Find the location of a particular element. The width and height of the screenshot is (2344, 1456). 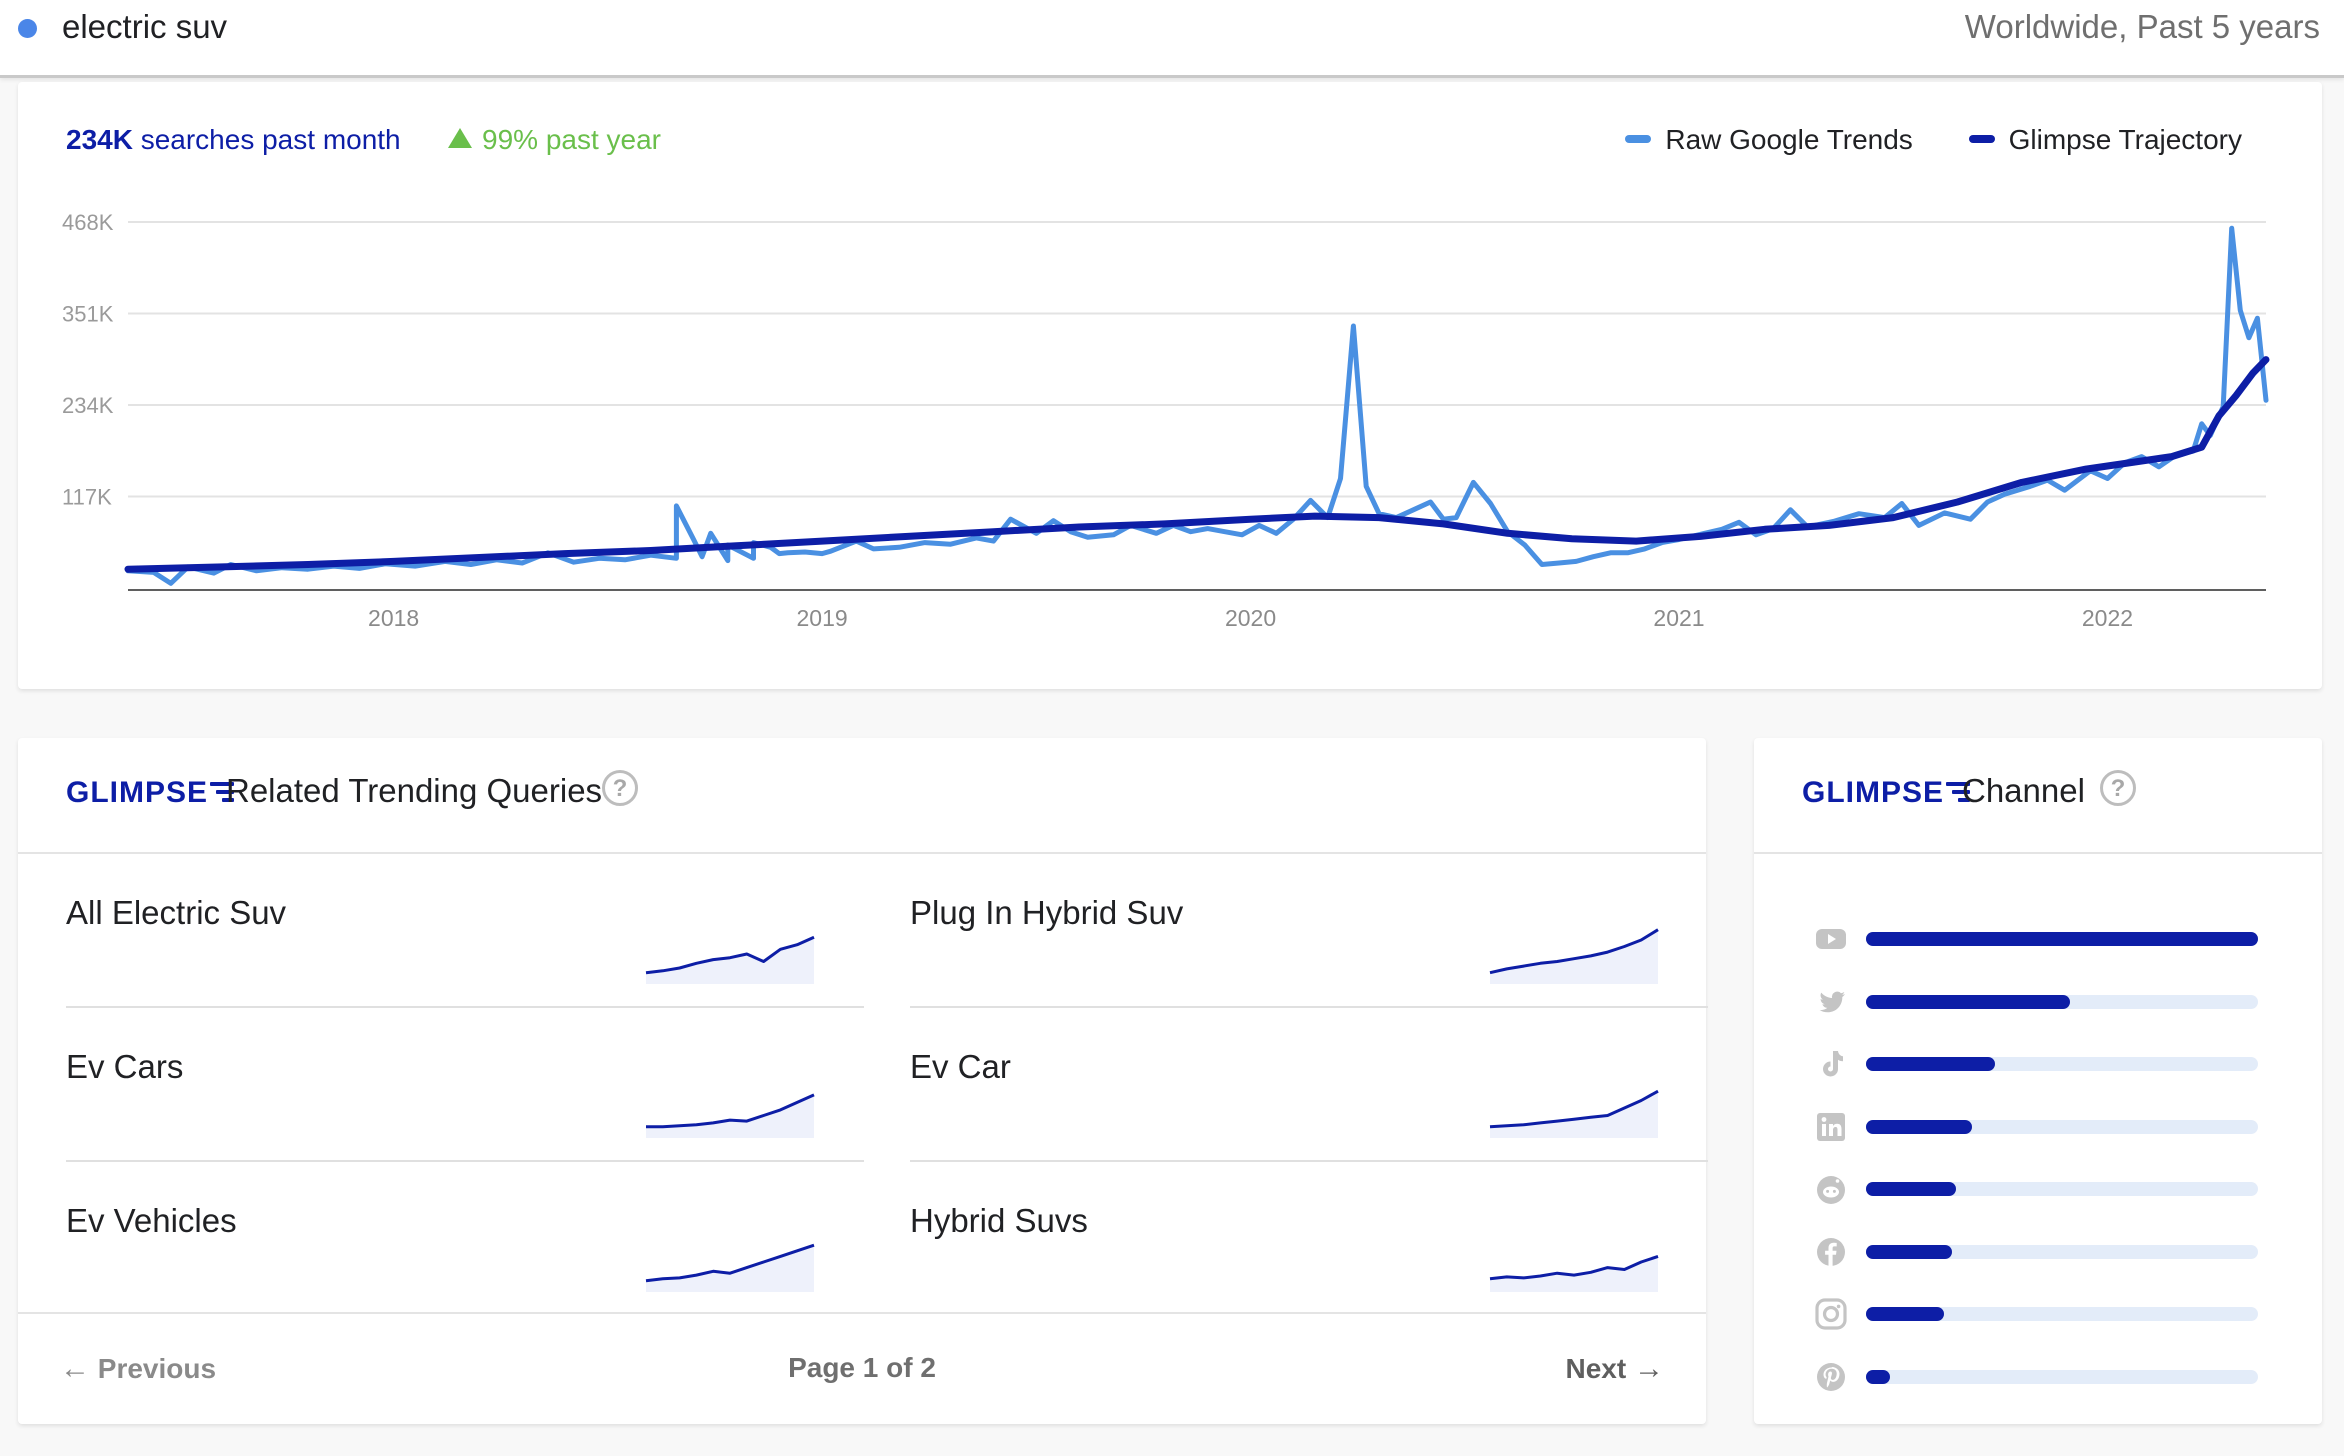

growth-value: 99% past year is located at coordinates (571, 139).